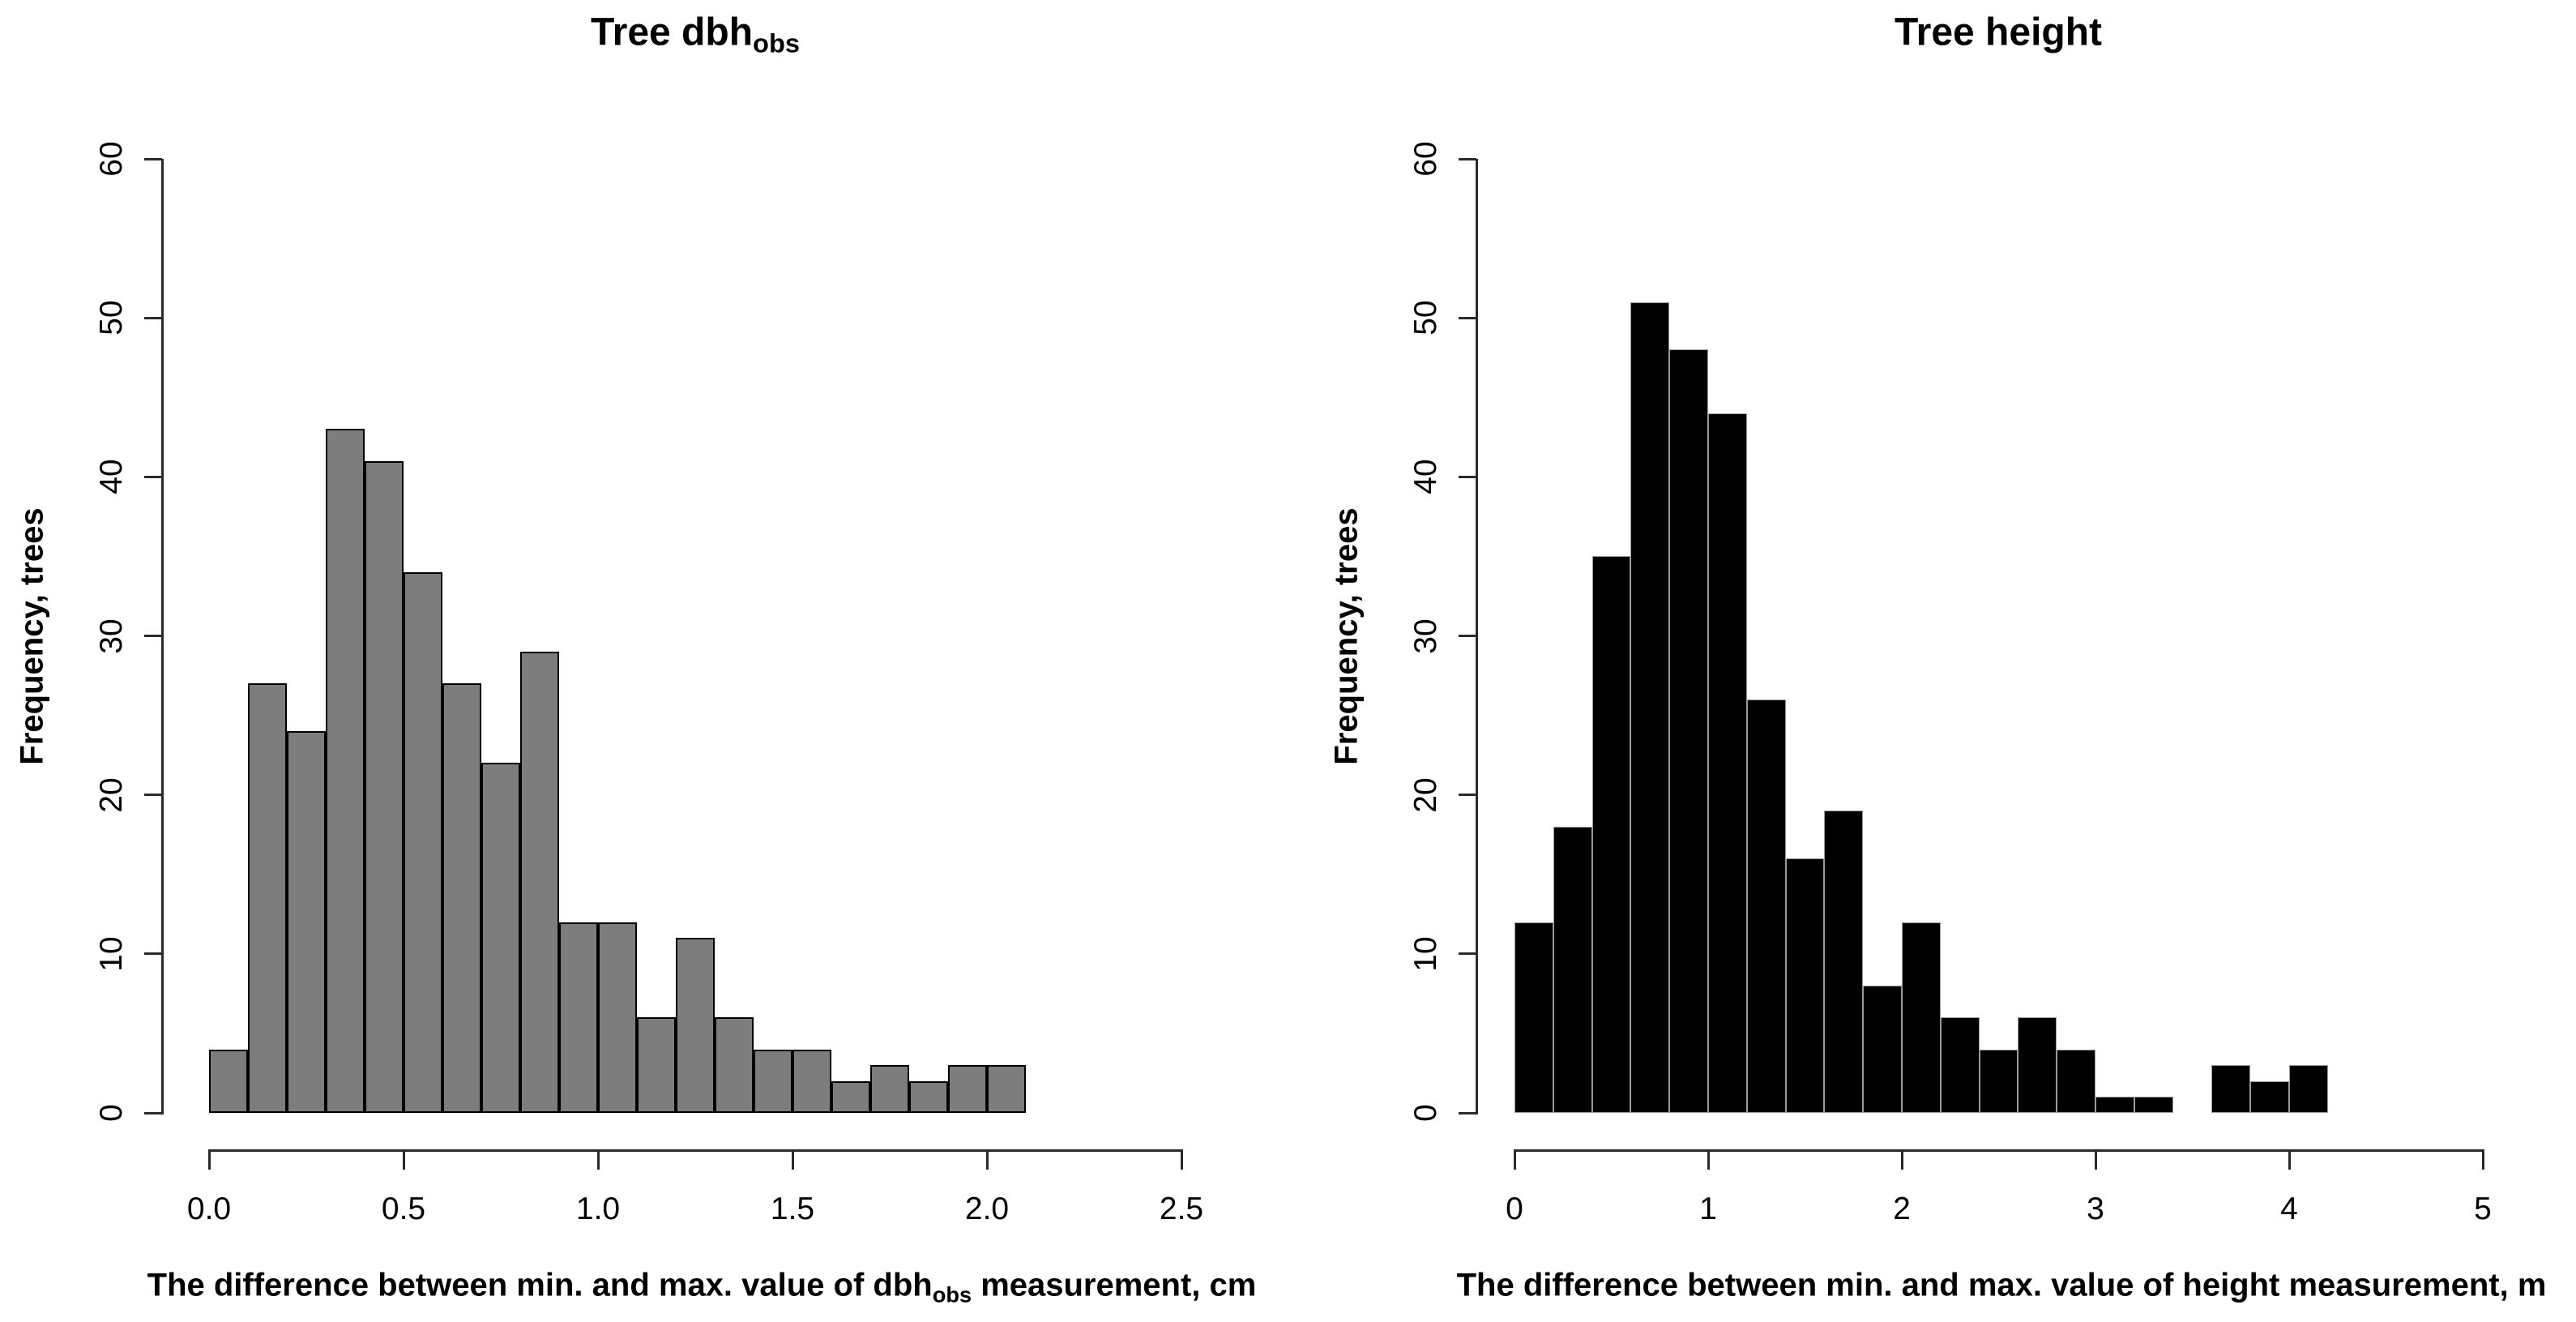 This screenshot has width=2576, height=1322. What do you see at coordinates (1425, 159) in the screenshot?
I see `y-tick-label: 60` at bounding box center [1425, 159].